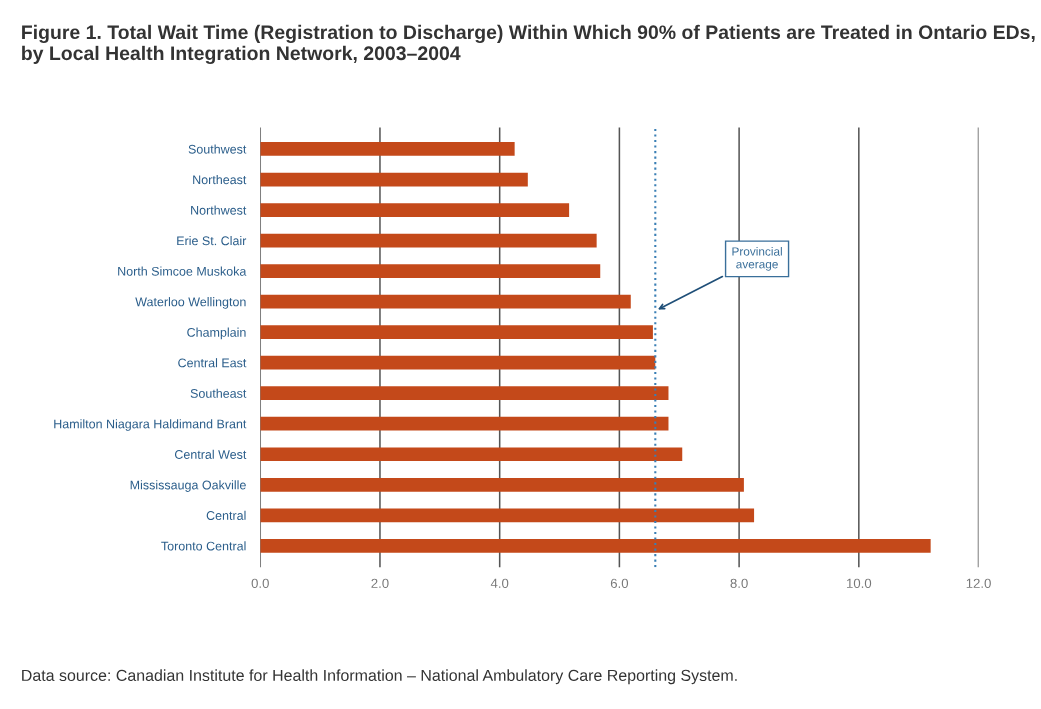  What do you see at coordinates (499, 583) in the screenshot?
I see `x-tick-label: 4.0` at bounding box center [499, 583].